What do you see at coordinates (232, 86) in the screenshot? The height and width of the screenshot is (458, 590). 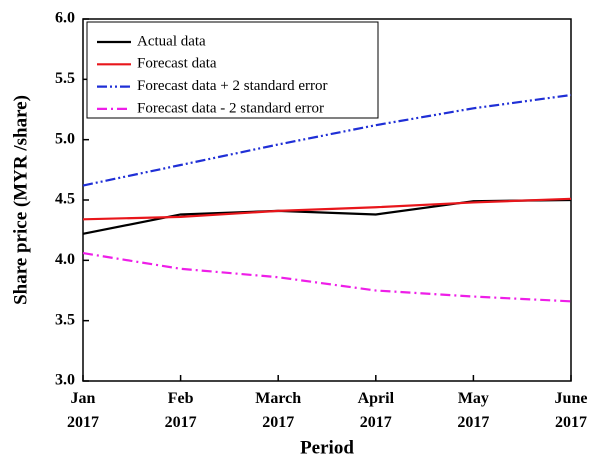 I see `legend-label: Forecast data + 2 standard error` at bounding box center [232, 86].